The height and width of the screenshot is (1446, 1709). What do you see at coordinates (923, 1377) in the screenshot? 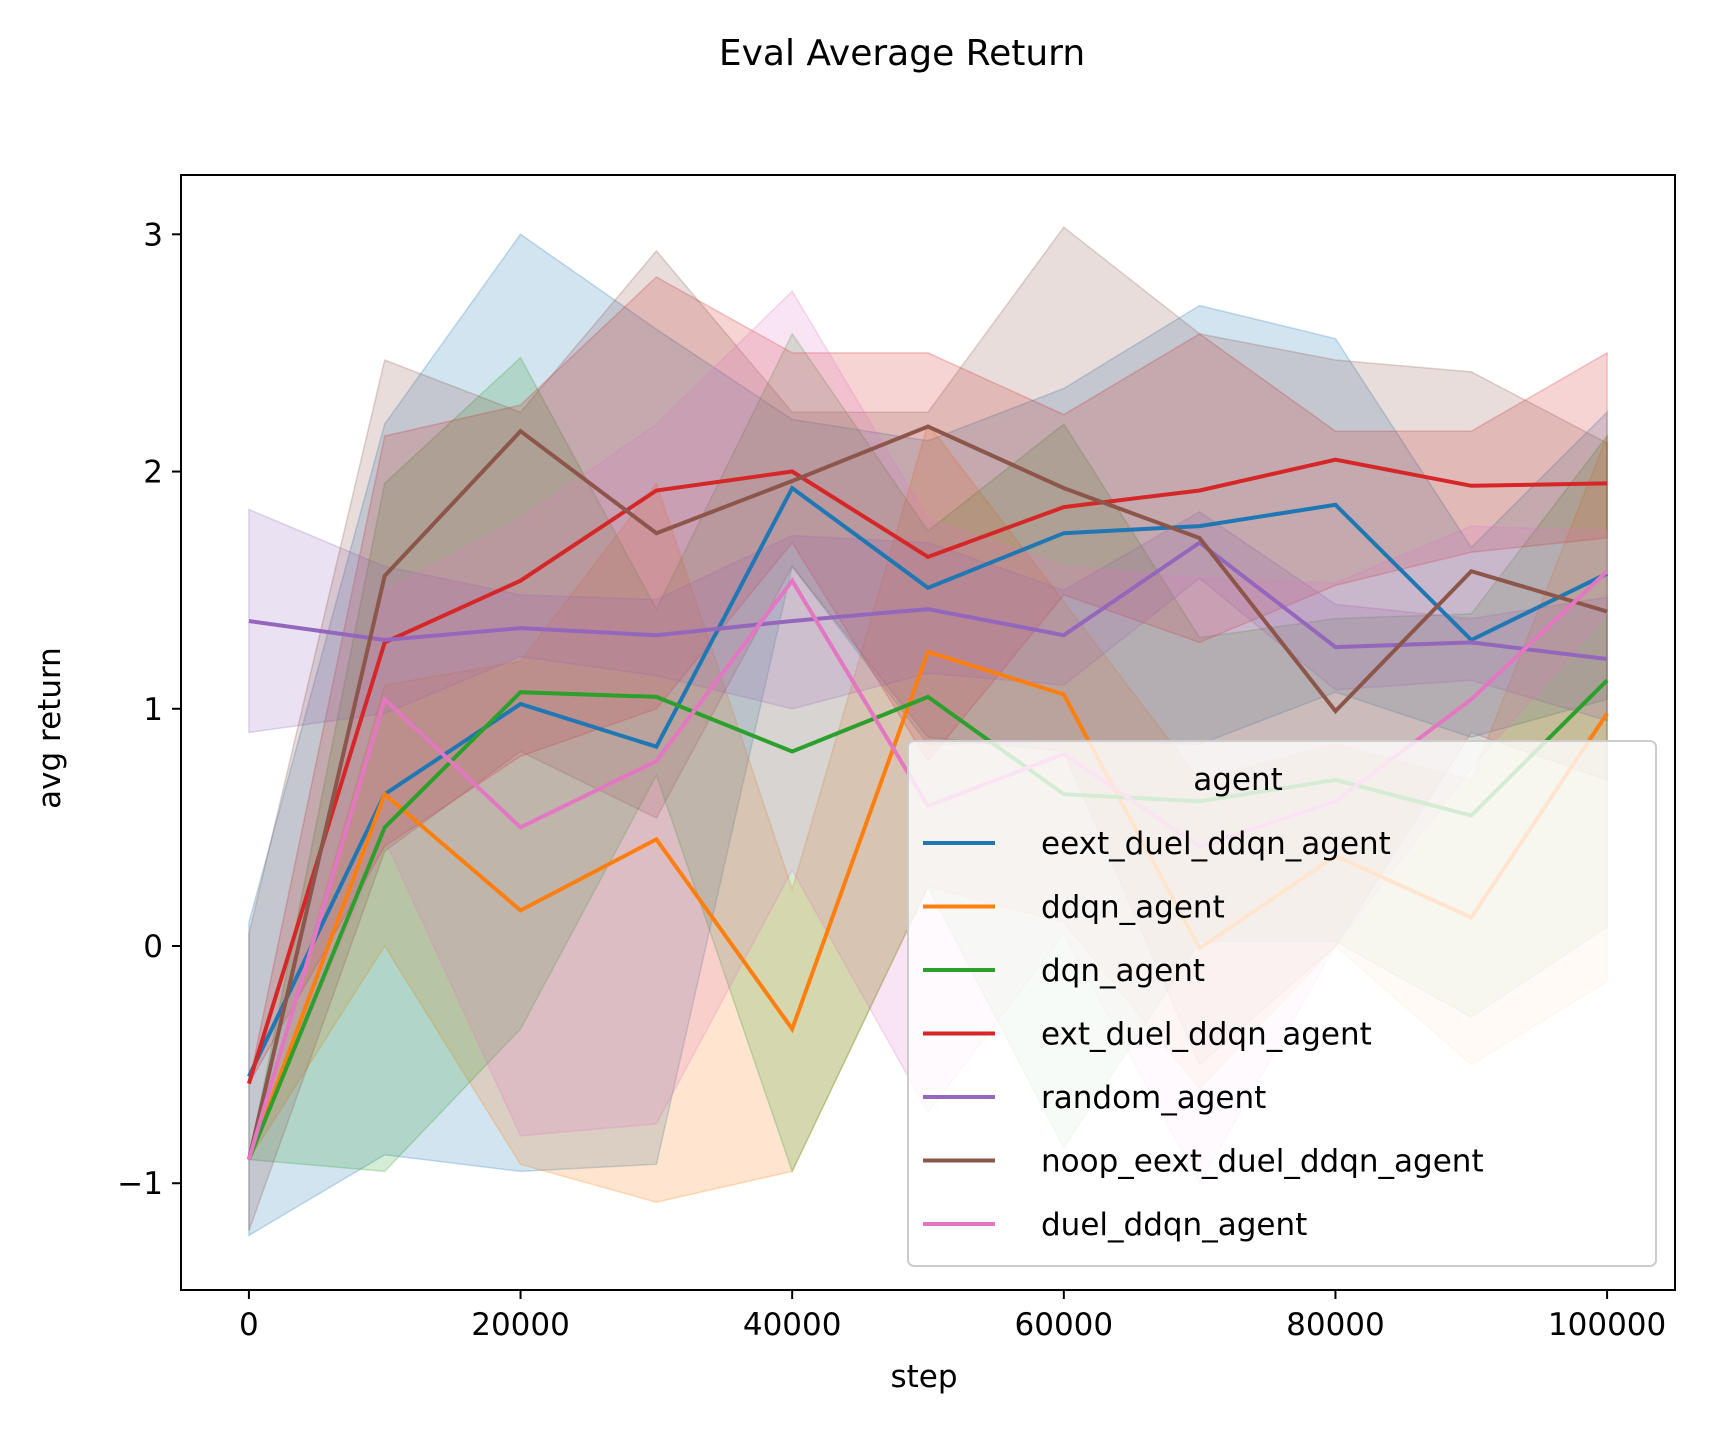
I see `x-axis-label: step` at bounding box center [923, 1377].